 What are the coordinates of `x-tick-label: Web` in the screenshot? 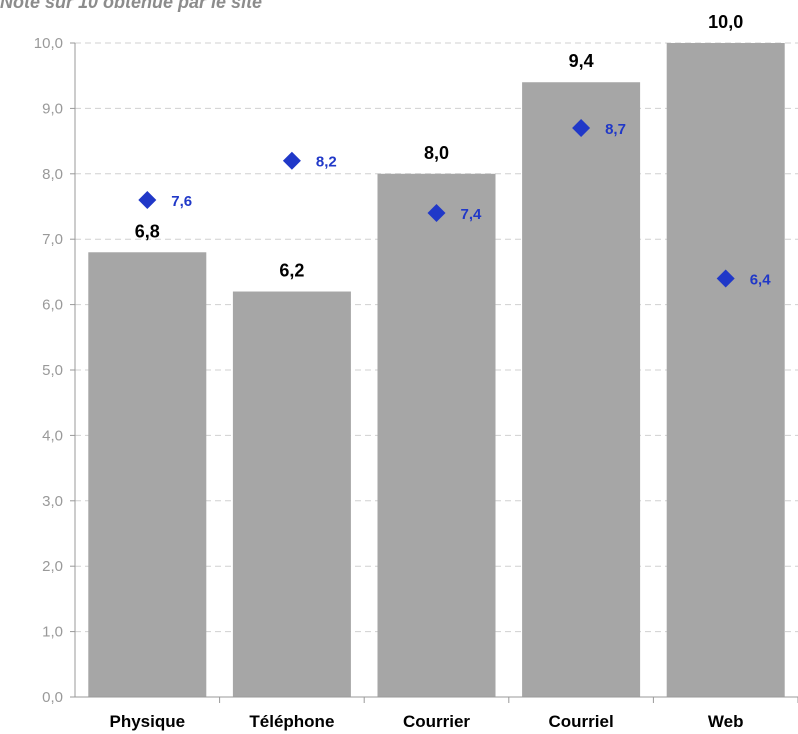 It's located at (726, 721).